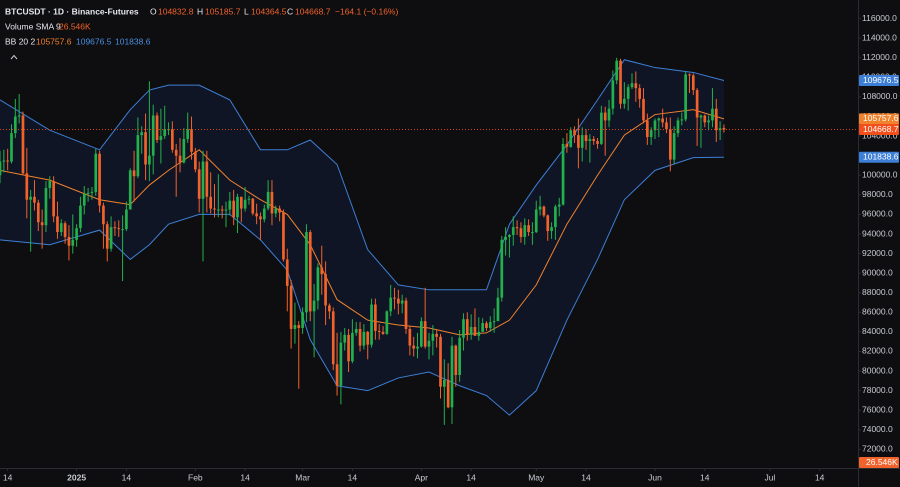  What do you see at coordinates (877, 253) in the screenshot?
I see `y-tick-label: 92000.0` at bounding box center [877, 253].